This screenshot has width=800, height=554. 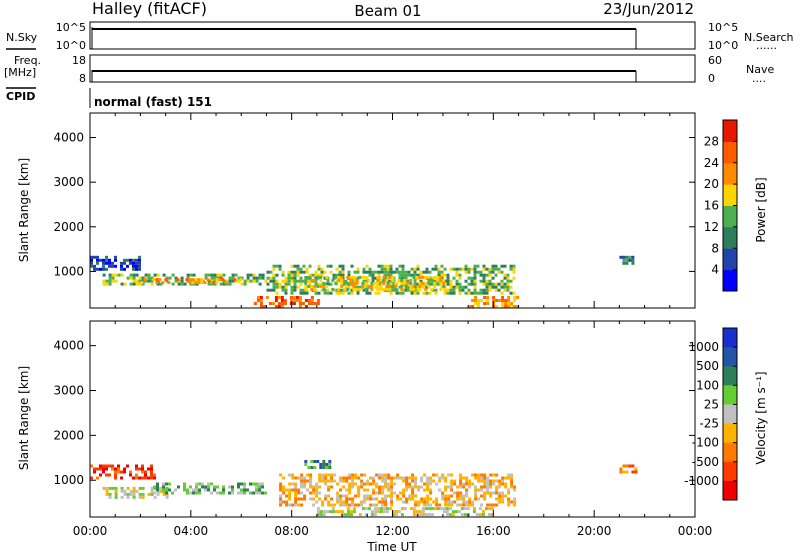 What do you see at coordinates (68, 435) in the screenshot?
I see `velocity-ytick-label-1: 2000` at bounding box center [68, 435].